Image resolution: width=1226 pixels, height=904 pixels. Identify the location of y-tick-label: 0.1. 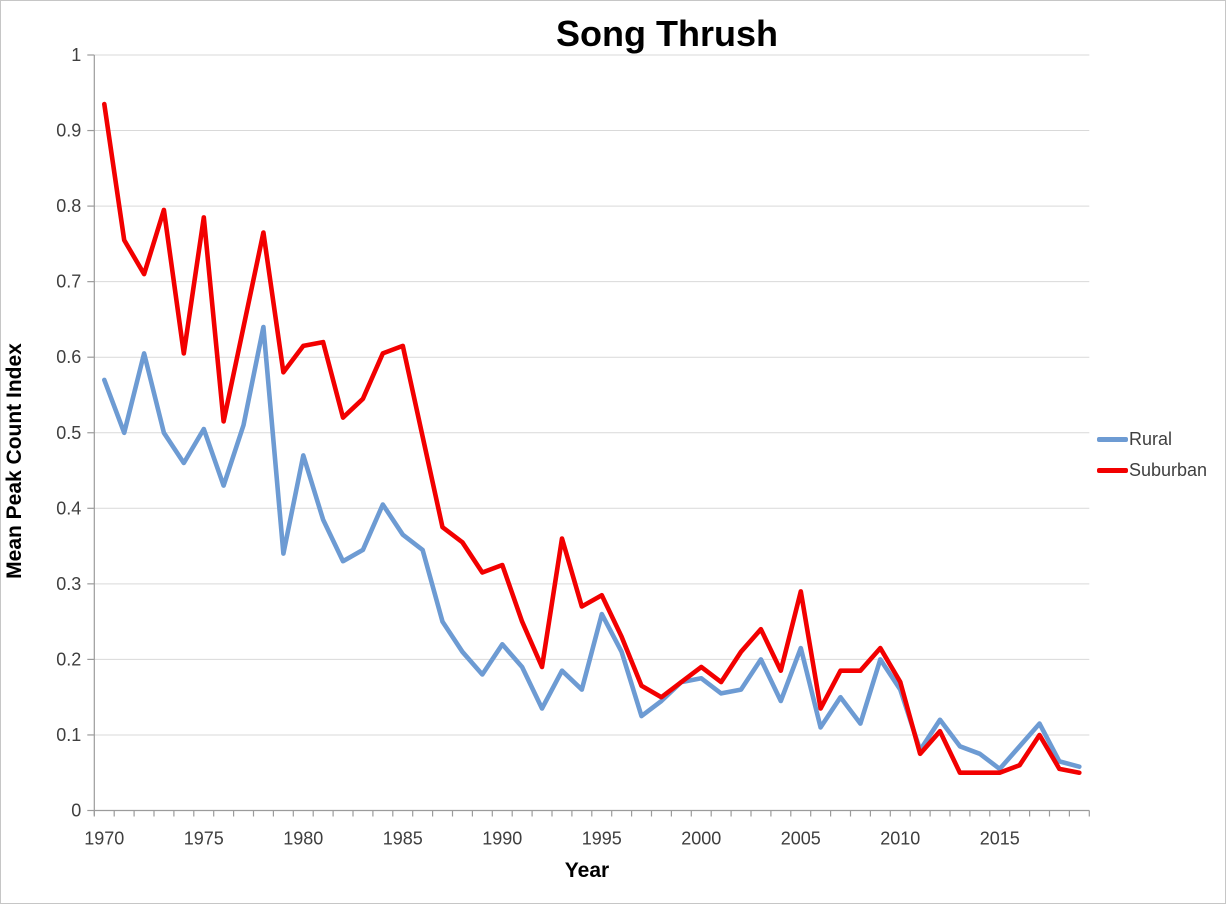
(68, 735).